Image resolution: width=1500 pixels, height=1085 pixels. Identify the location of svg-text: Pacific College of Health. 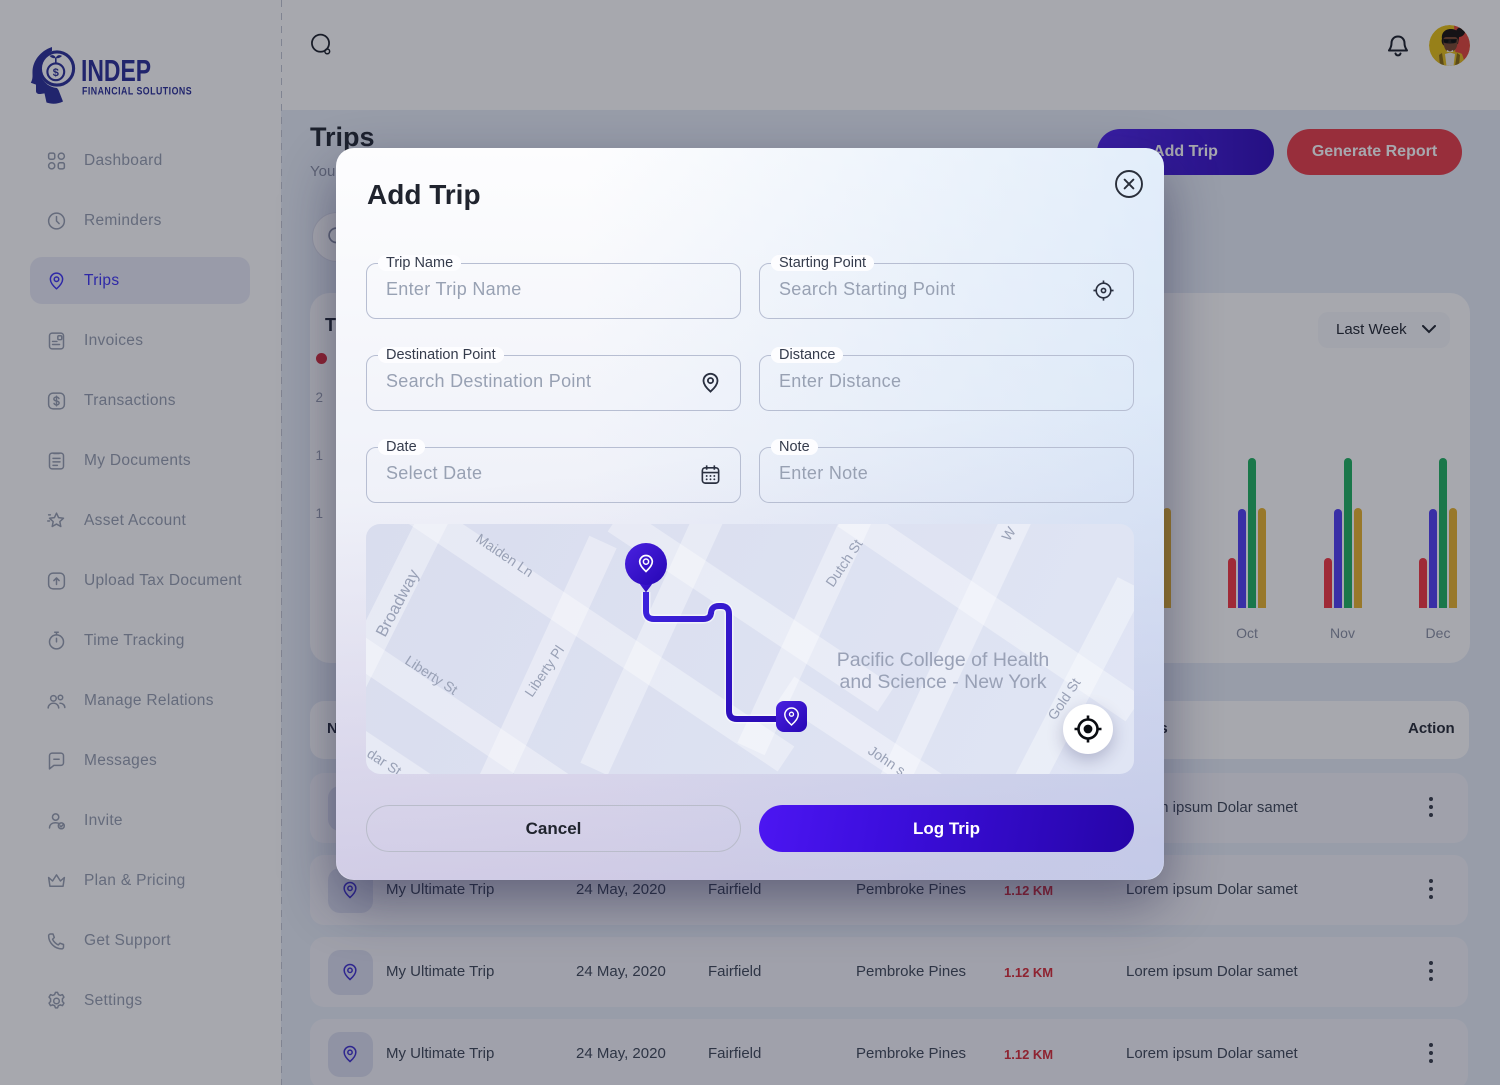
(943, 660).